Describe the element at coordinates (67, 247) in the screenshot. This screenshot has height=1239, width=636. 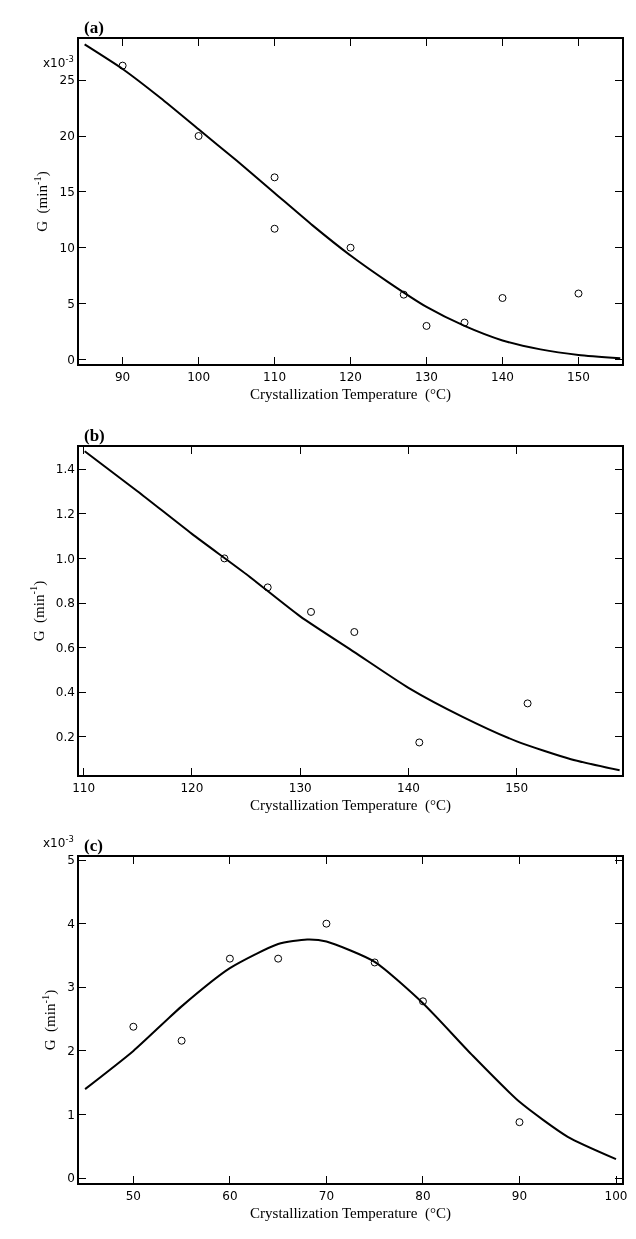
I see `y-tick-label: 10` at that location.